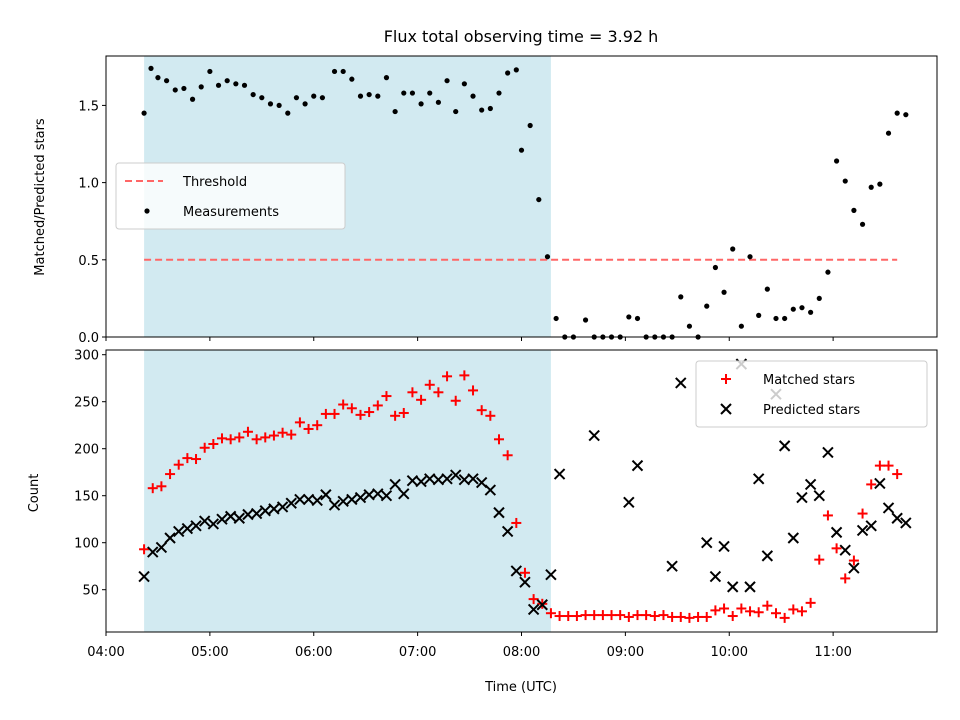  Describe the element at coordinates (811, 394) in the screenshot. I see `legend-box` at that location.